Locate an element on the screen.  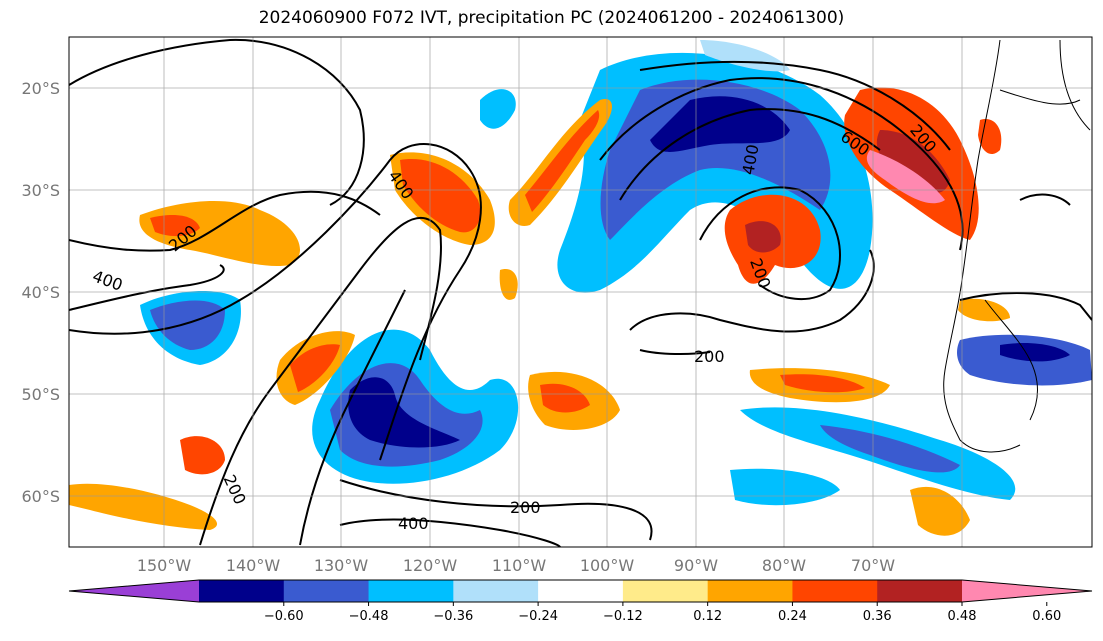
colorbar-tick-label: −0.12 is located at coordinates (623, 616).